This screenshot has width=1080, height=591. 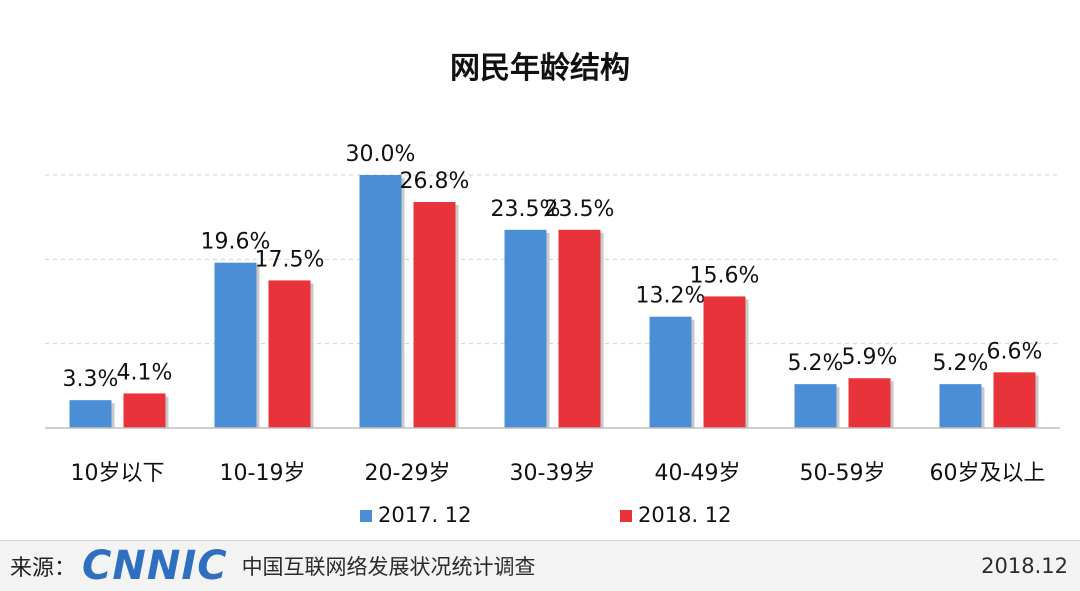 What do you see at coordinates (435, 181) in the screenshot?
I see `data-label: 26.8%` at bounding box center [435, 181].